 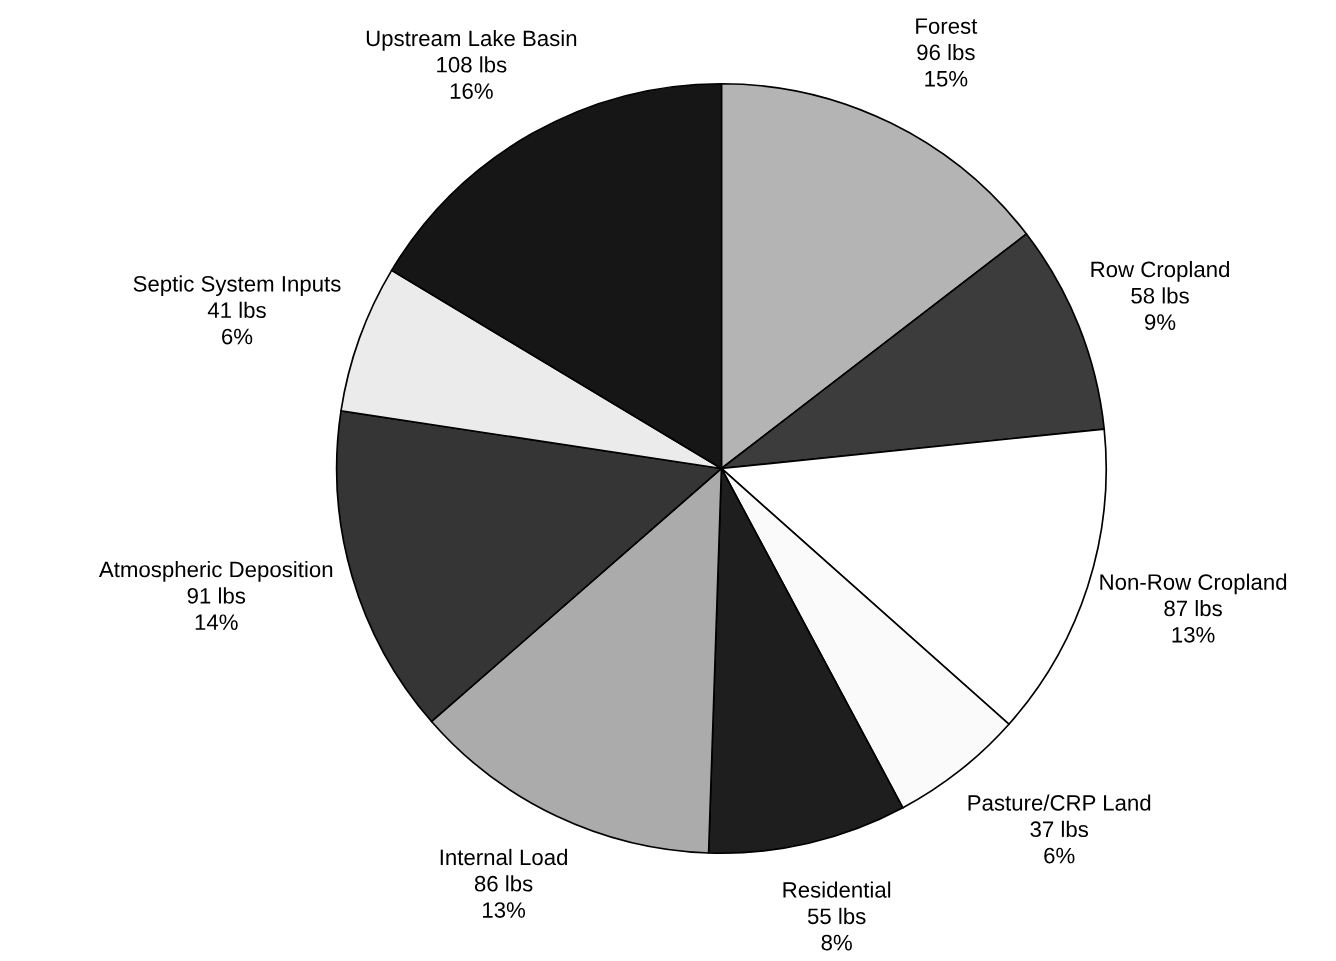 I want to click on slice-label: Upstream Lake Basin, so click(x=471, y=40).